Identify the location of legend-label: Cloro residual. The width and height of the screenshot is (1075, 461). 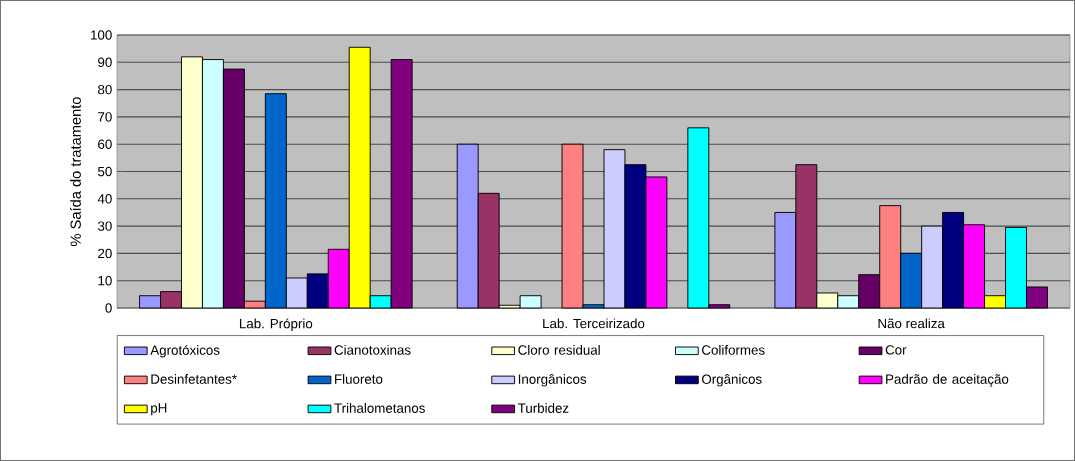
(559, 349).